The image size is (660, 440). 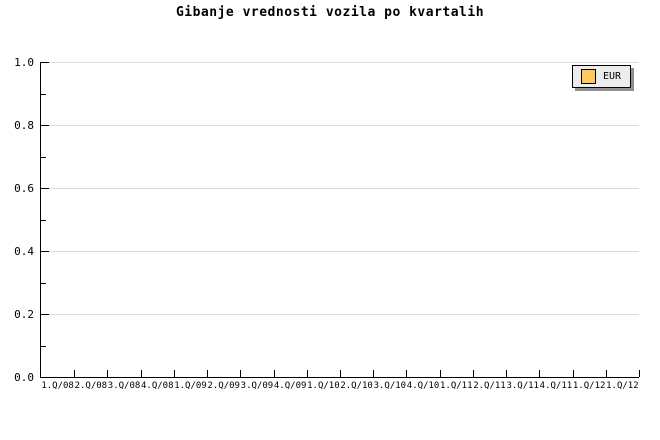 I want to click on chart-title: Gibanje vrednosti vozila po kvartalih, so click(x=330, y=12).